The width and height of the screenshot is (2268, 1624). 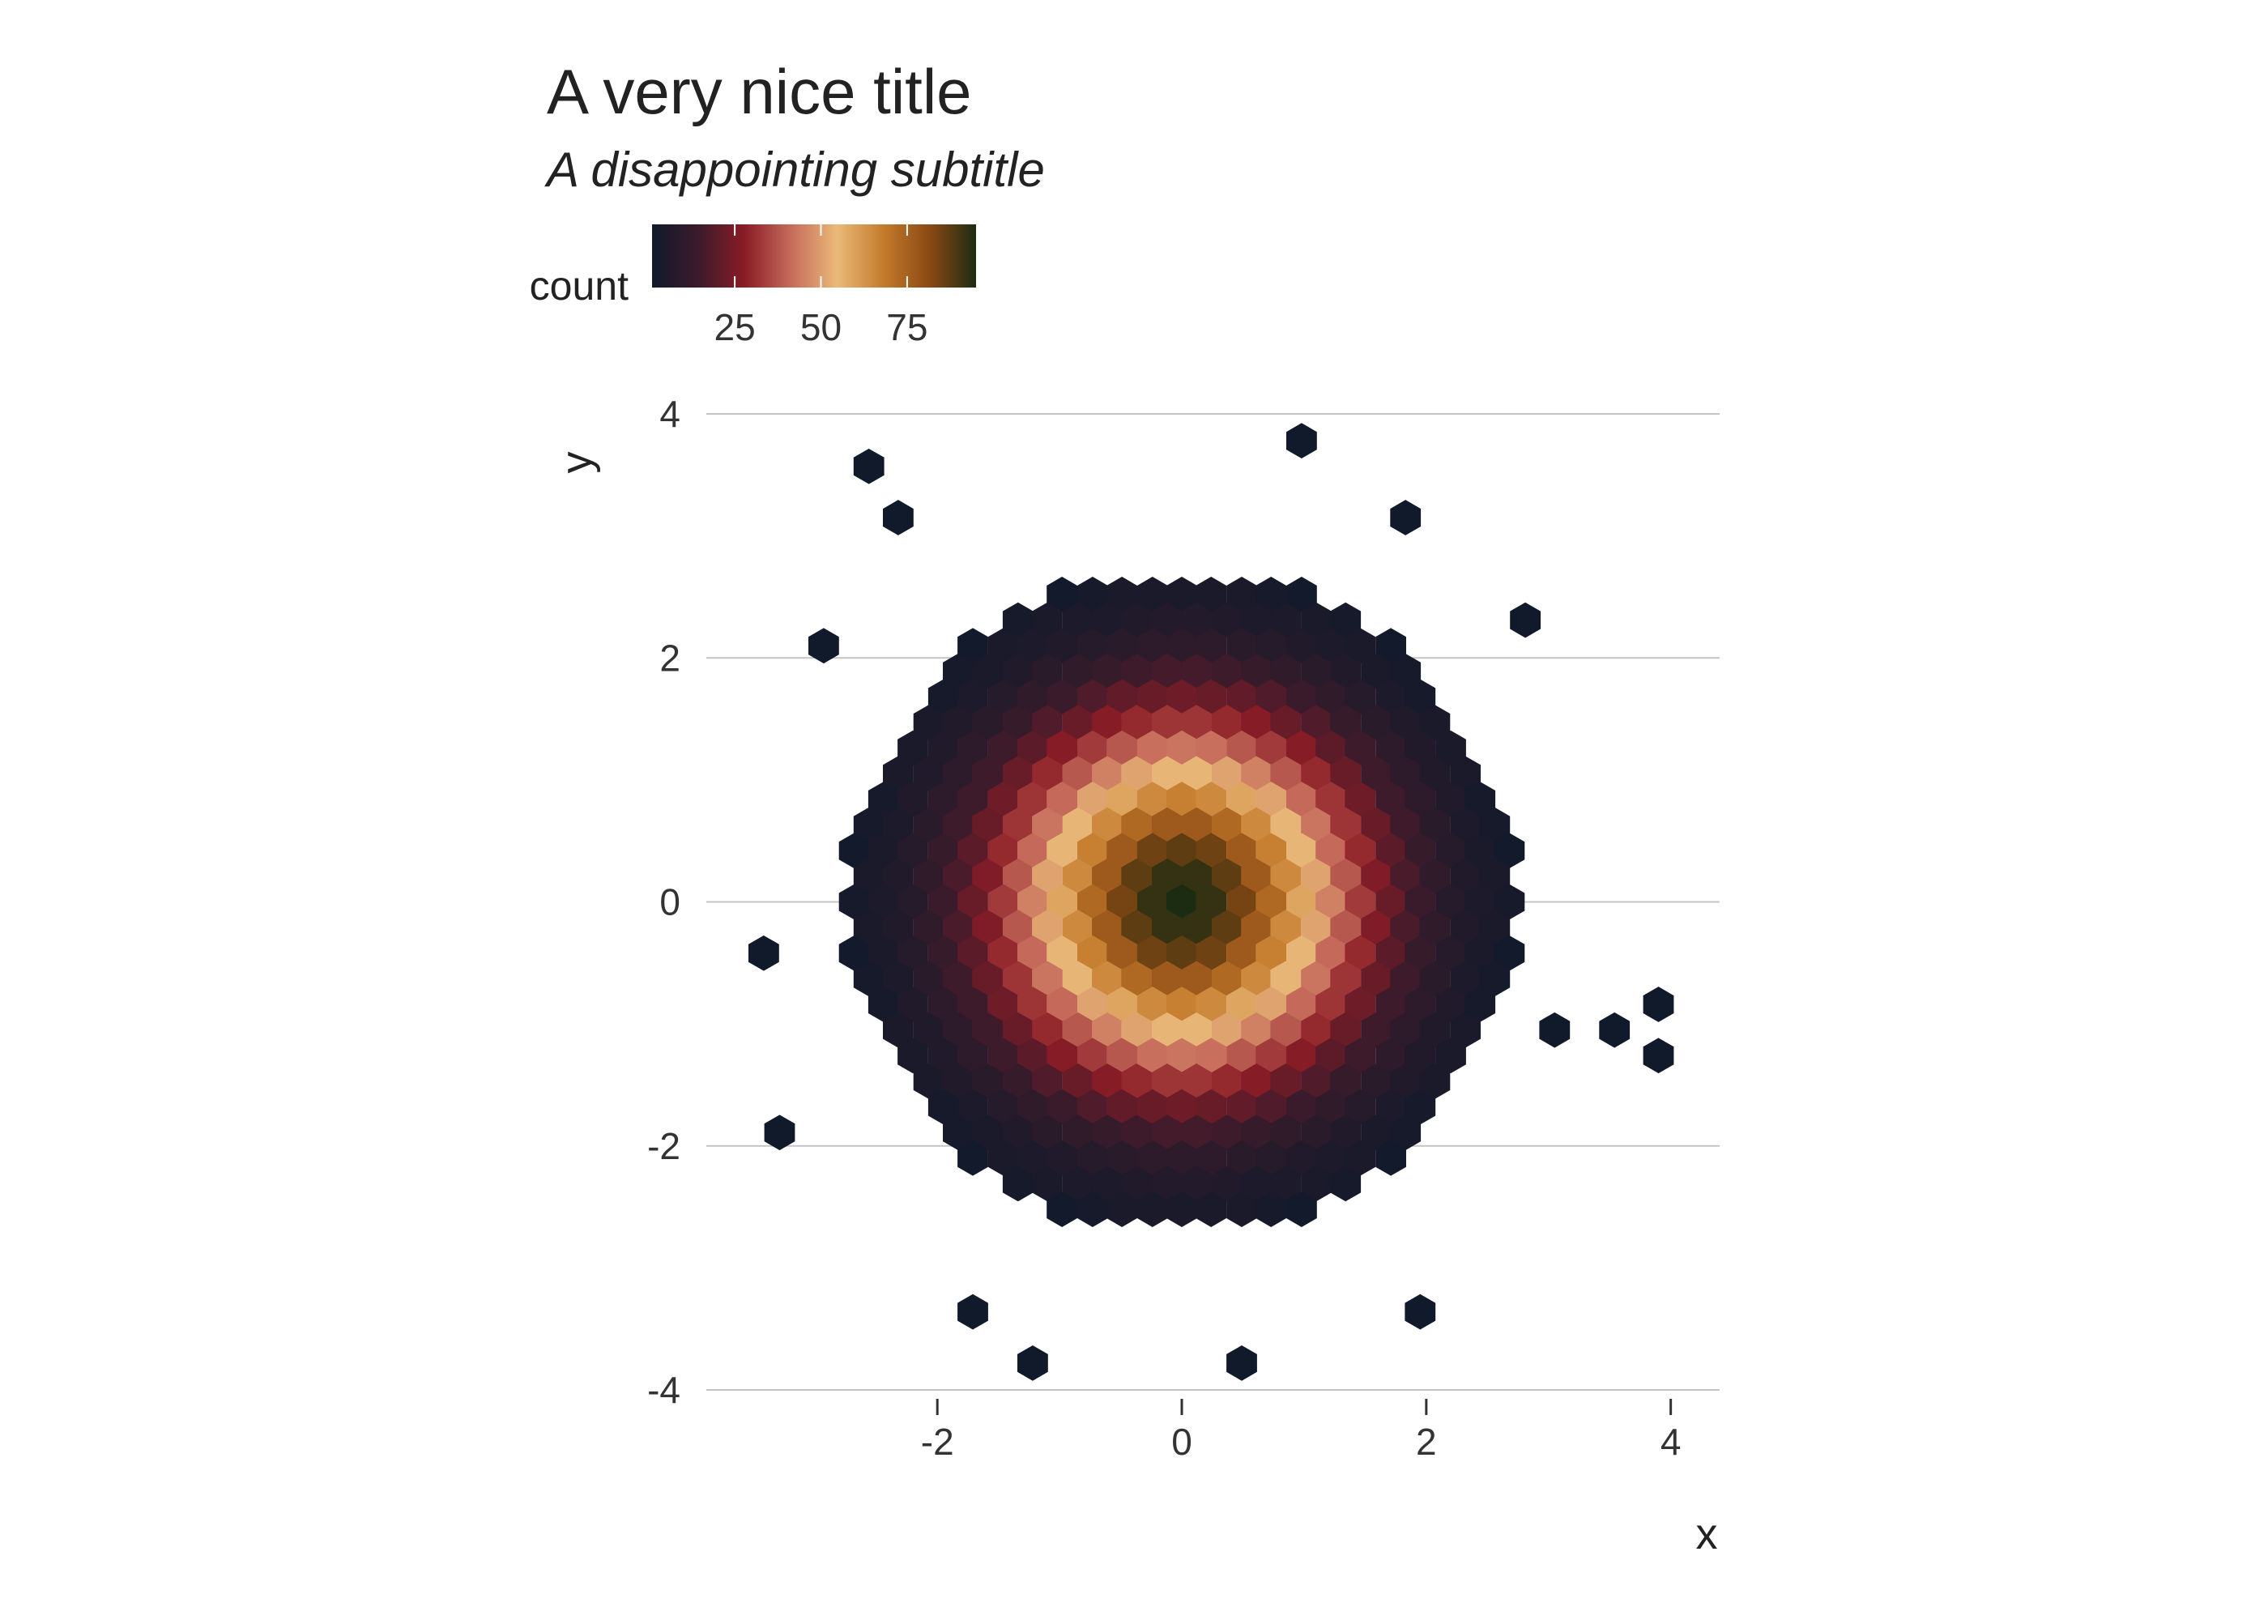 I want to click on x-tick-label: -2, so click(x=937, y=1442).